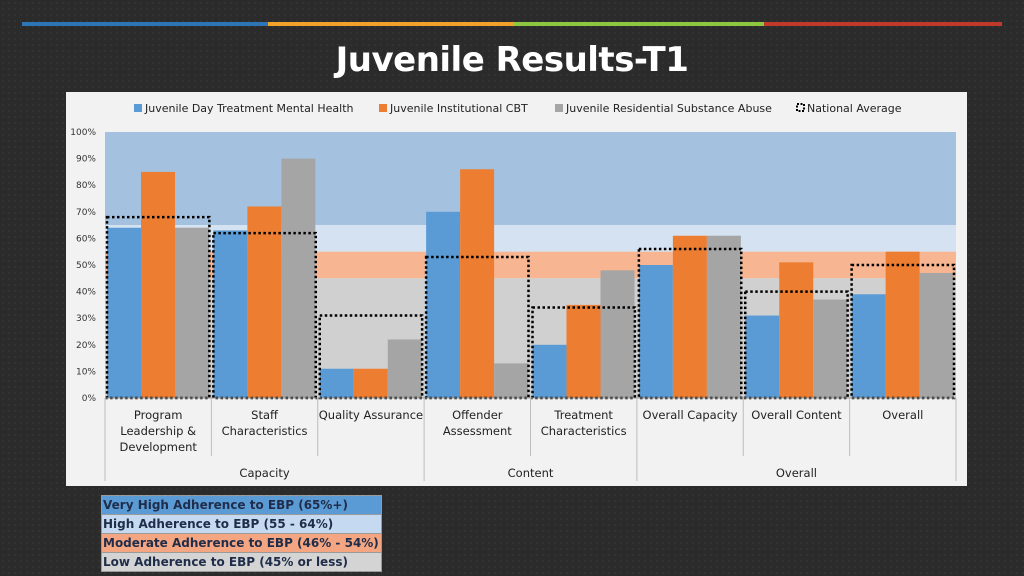 The height and width of the screenshot is (576, 1024). What do you see at coordinates (264, 473) in the screenshot?
I see `group-label: Capacity` at bounding box center [264, 473].